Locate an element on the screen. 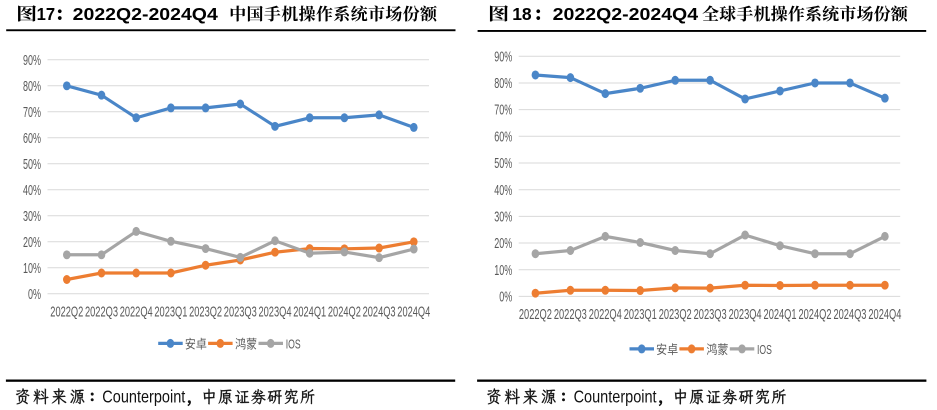 This screenshot has height=410, width=937. svg-text: 17 is located at coordinates (46, 14).